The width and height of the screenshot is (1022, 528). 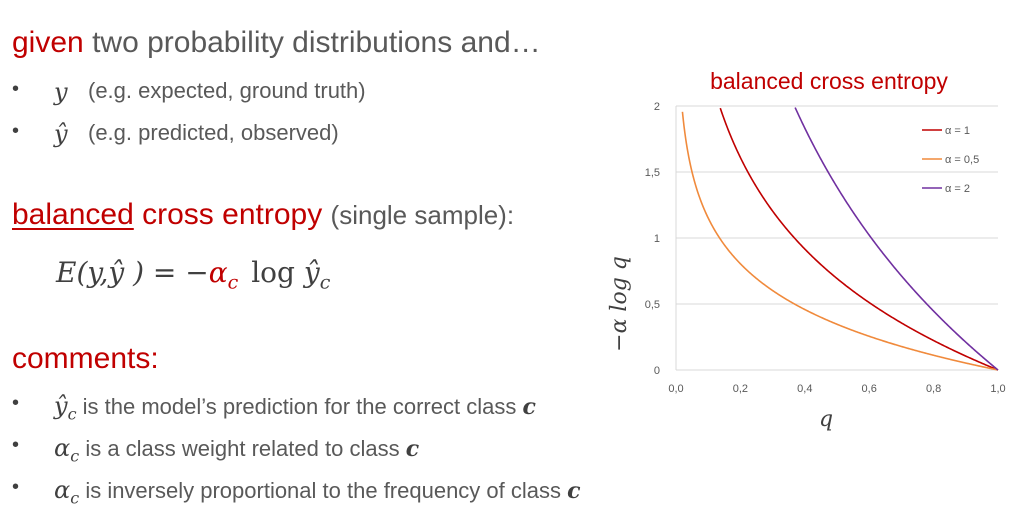 I want to click on y-tick-label: 1,5, so click(x=652, y=173).